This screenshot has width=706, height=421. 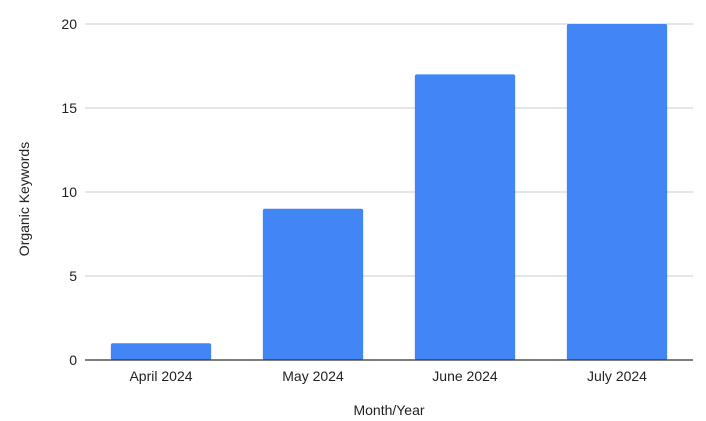 I want to click on y-tick-label: 20, so click(x=69, y=24).